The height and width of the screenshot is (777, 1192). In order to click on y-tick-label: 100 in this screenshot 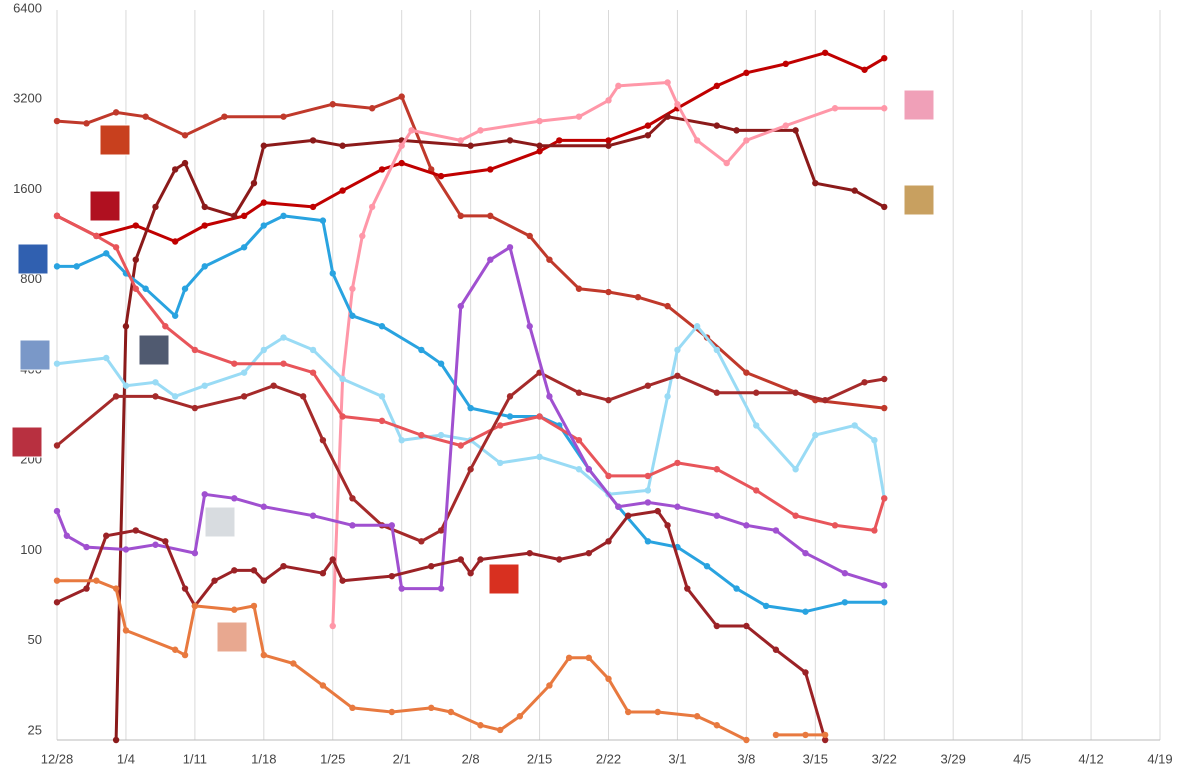, I will do `click(31, 549)`.